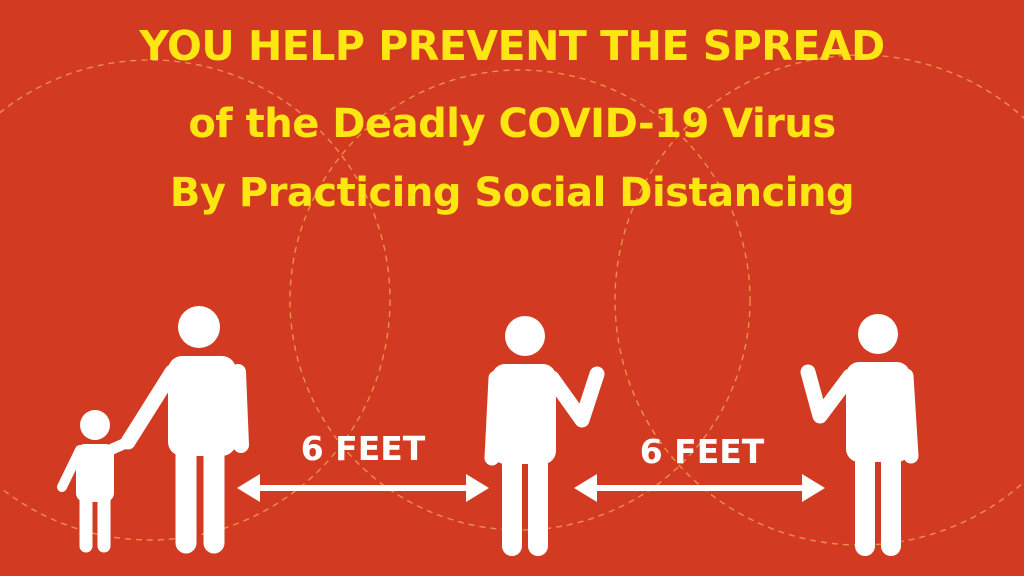 The height and width of the screenshot is (576, 1024). What do you see at coordinates (184, 430) in the screenshot?
I see `adult-person-icon` at bounding box center [184, 430].